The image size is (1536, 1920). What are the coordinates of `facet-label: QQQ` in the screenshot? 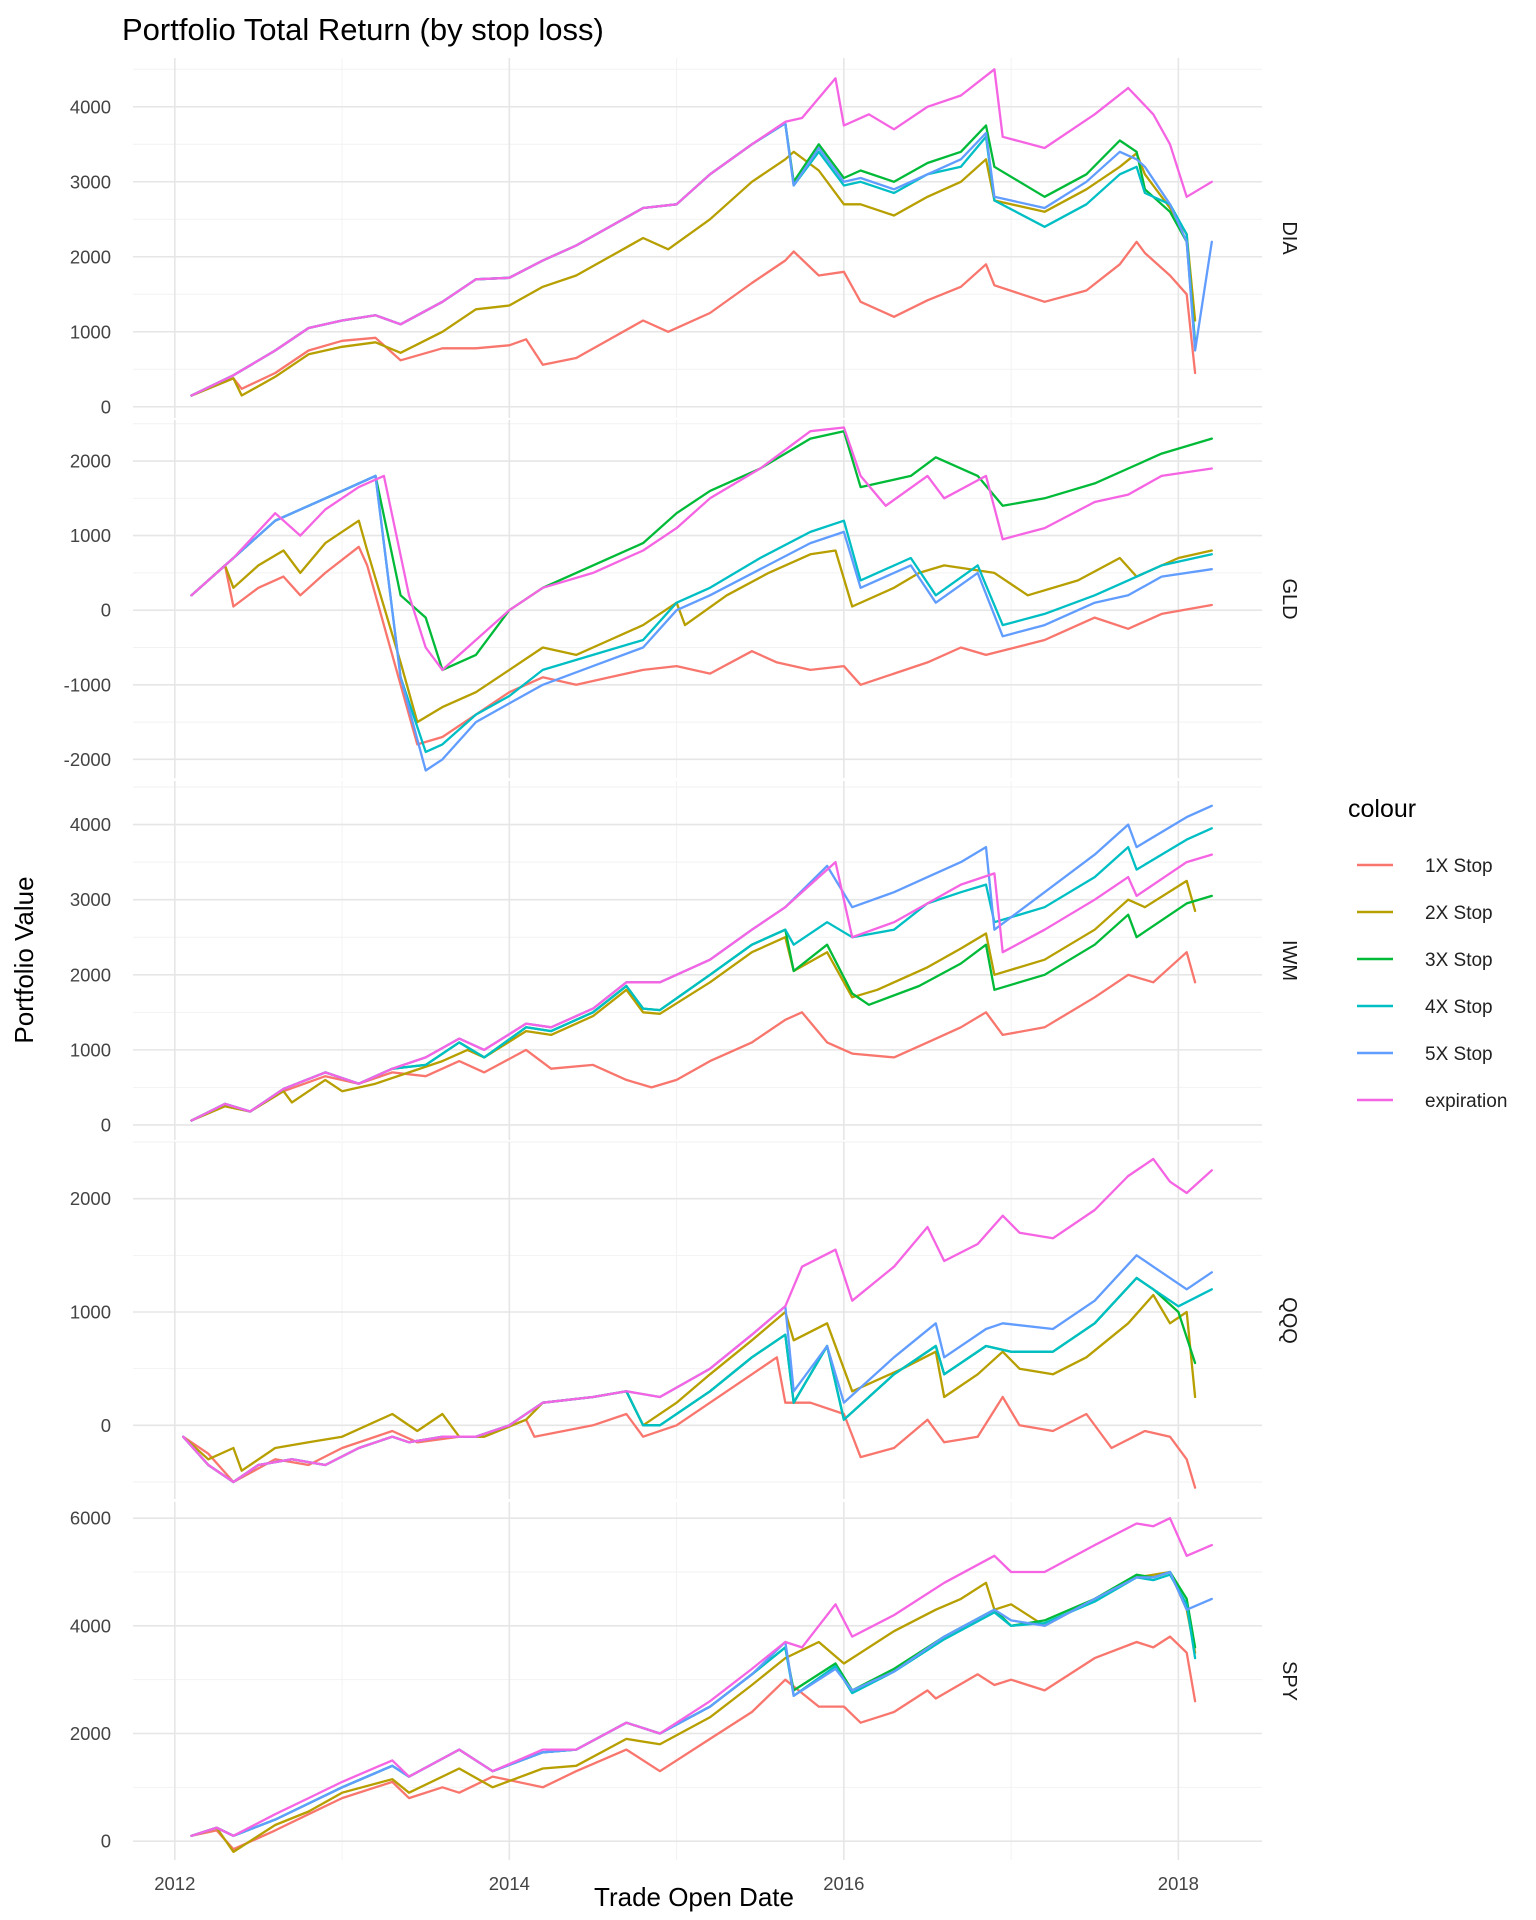 It's located at (1289, 1320).